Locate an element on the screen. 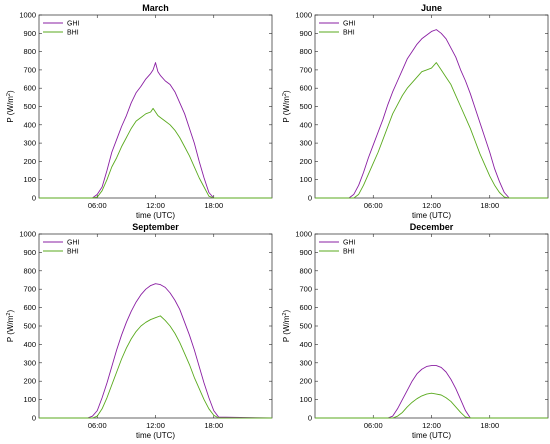 The height and width of the screenshot is (444, 550). chart-title: September is located at coordinates (155, 227).